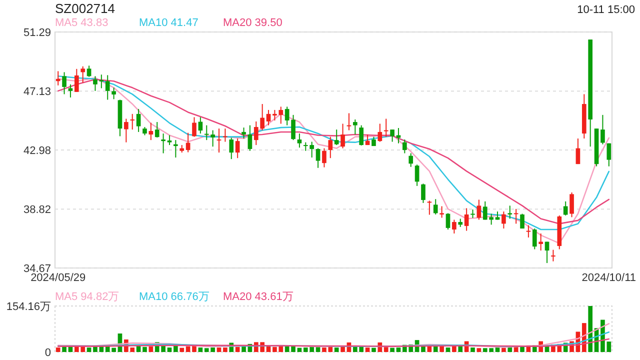 The width and height of the screenshot is (640, 360). Describe the element at coordinates (174, 297) in the screenshot. I see `text: MA10 66.76万` at that location.